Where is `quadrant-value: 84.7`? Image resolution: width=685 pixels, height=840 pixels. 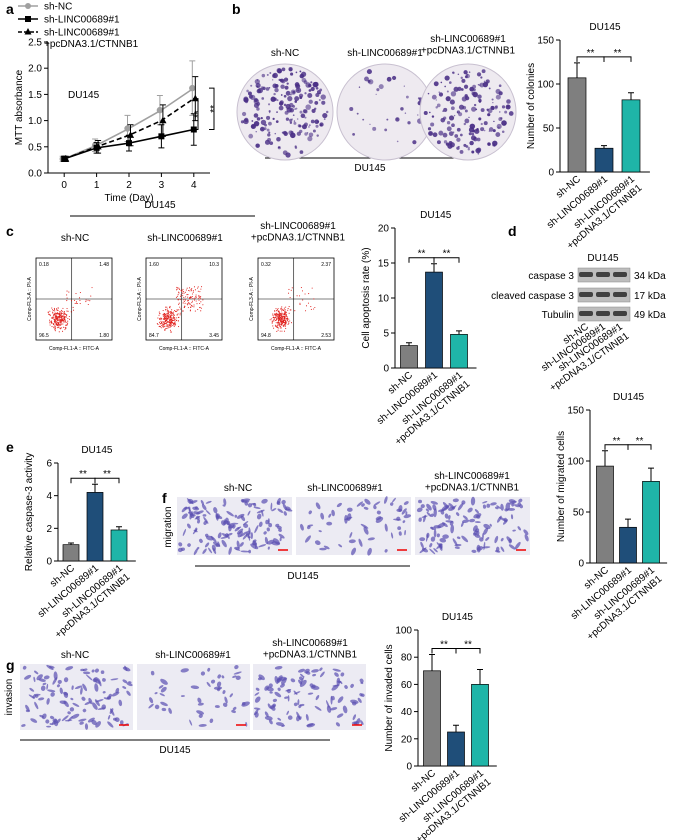 quadrant-value: 84.7 is located at coordinates (154, 336).